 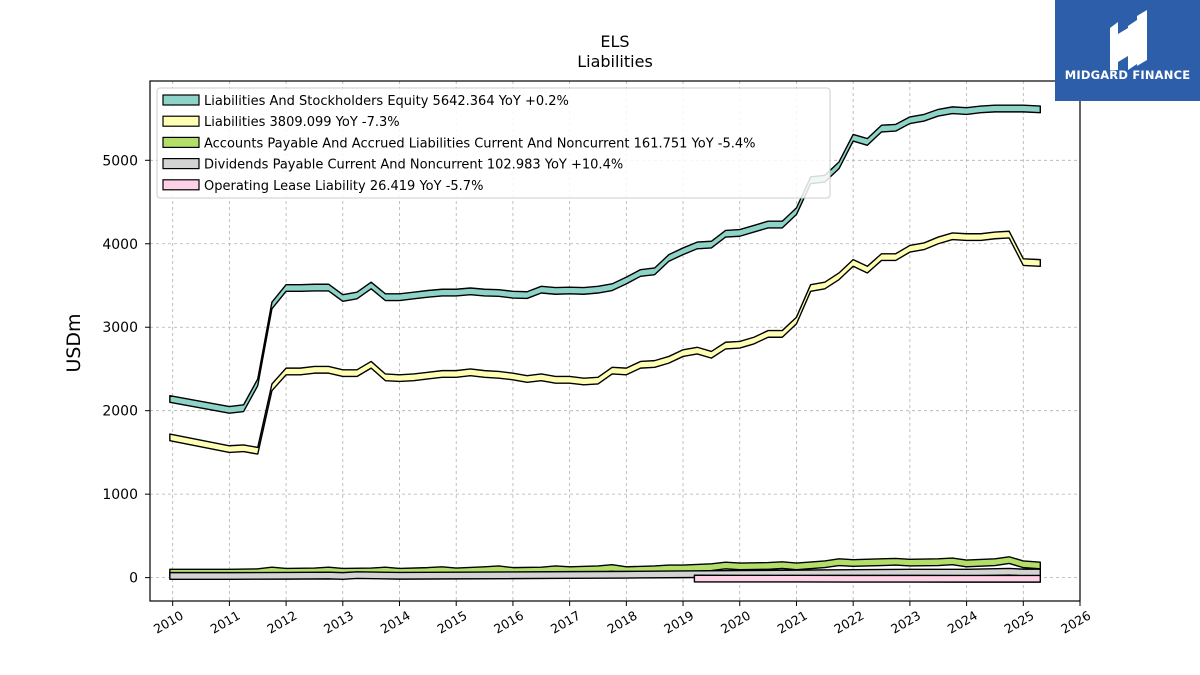 I want to click on x-tick-label: 2010, so click(x=168, y=622).